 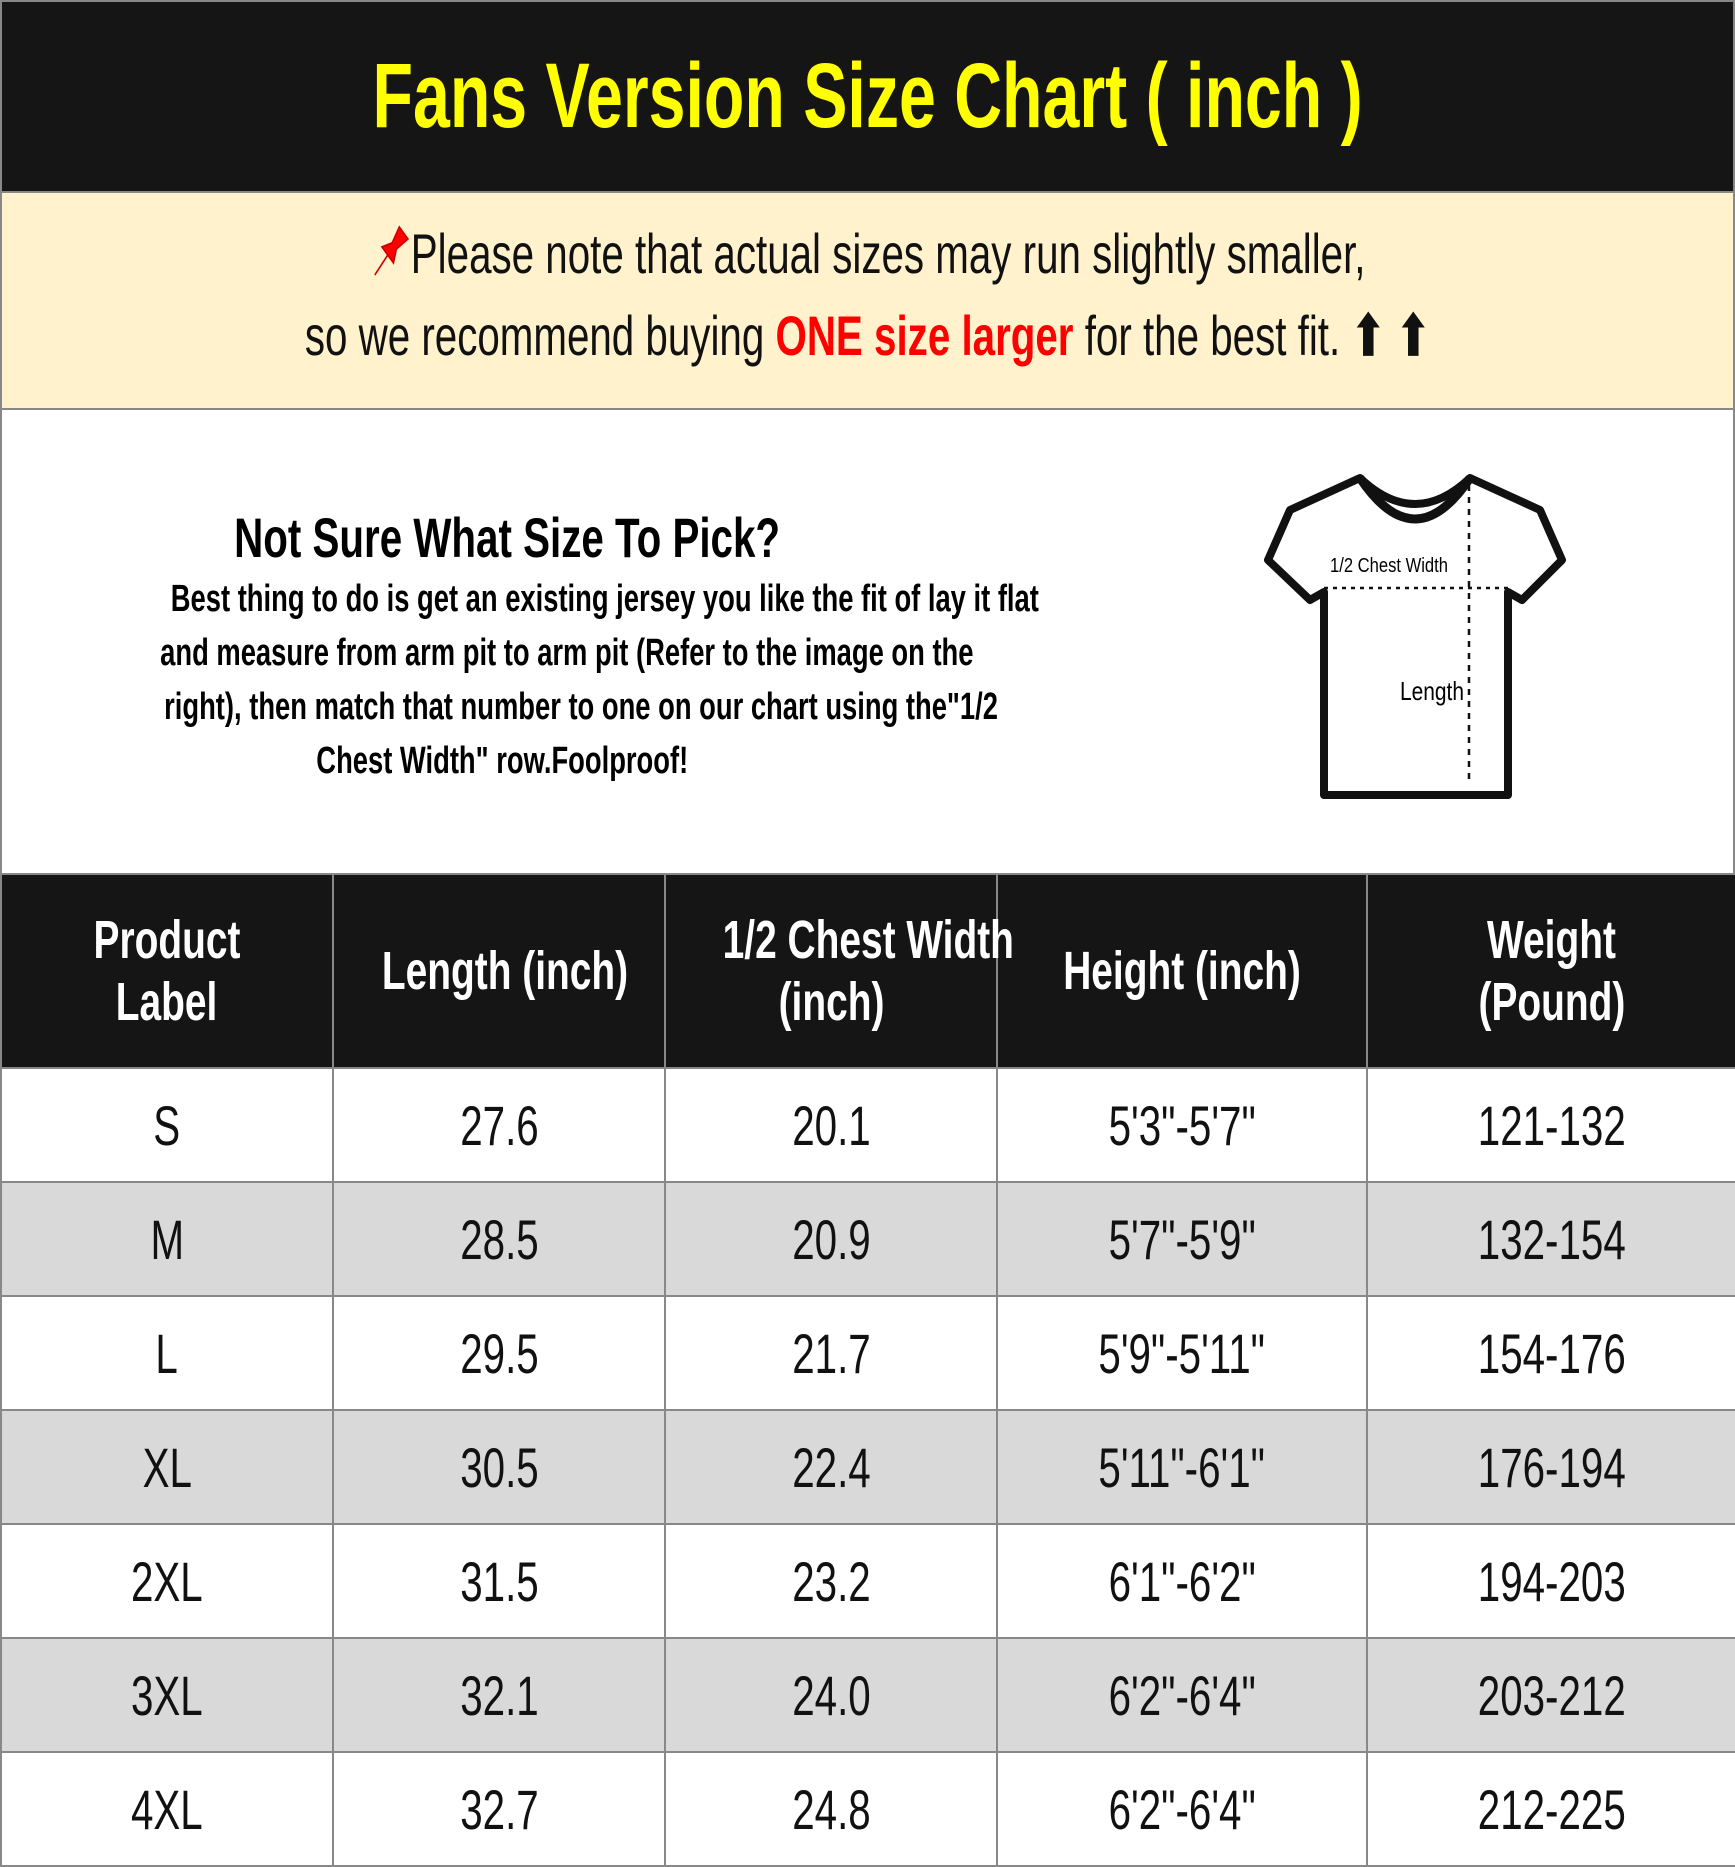 I want to click on cell-value: 30.5, so click(x=499, y=1467).